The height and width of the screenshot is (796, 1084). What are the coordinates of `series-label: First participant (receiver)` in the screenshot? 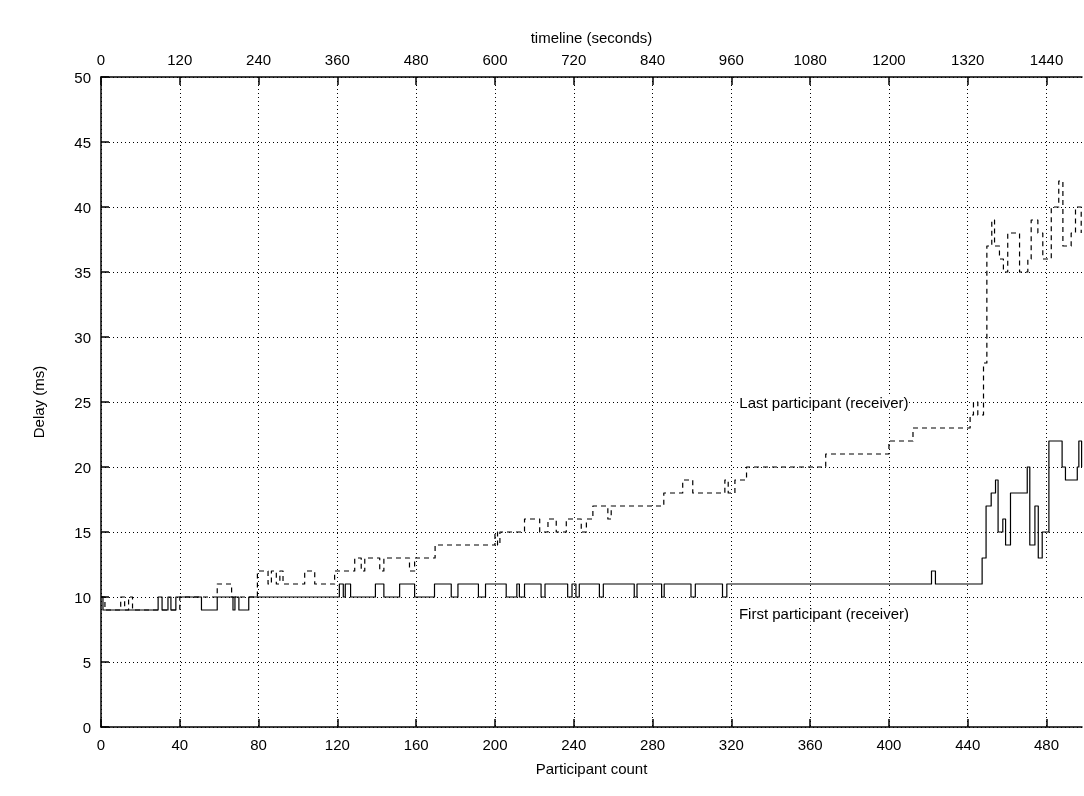 It's located at (823, 614).